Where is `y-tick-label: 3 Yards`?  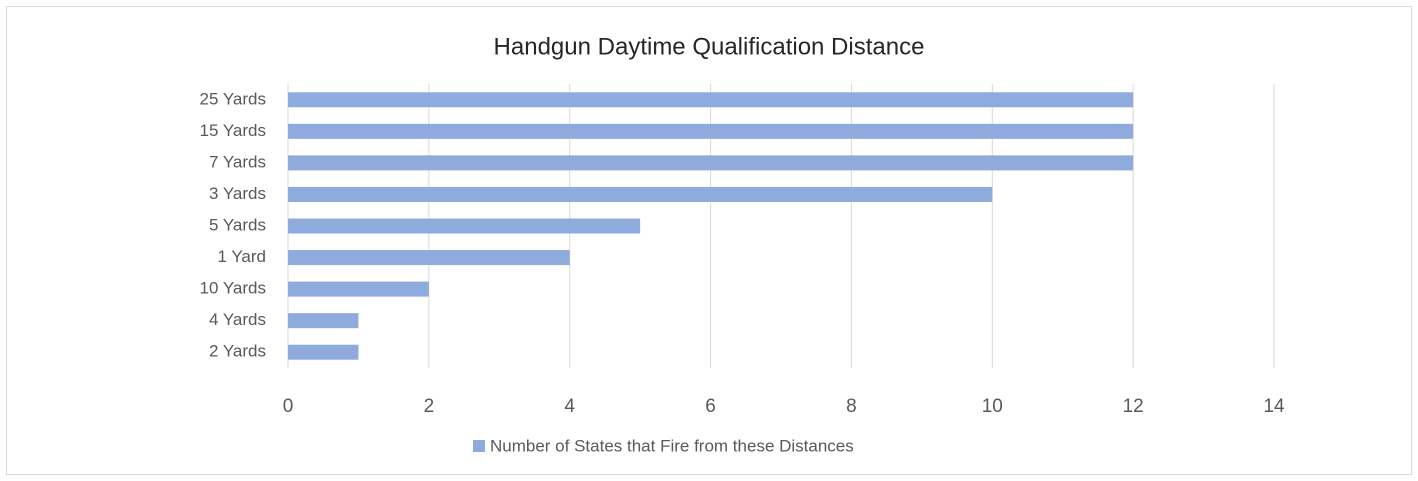
y-tick-label: 3 Yards is located at coordinates (237, 193).